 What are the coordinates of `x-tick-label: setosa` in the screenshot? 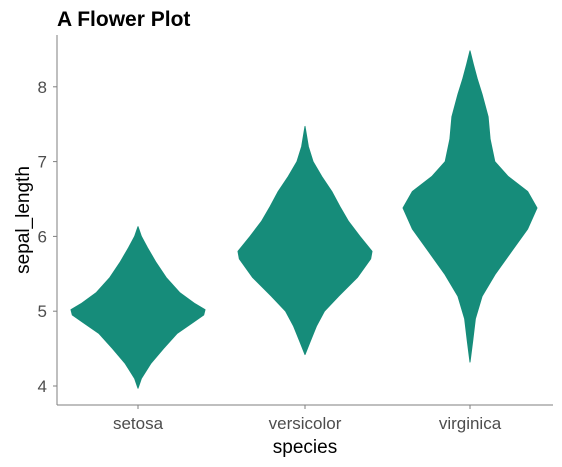 It's located at (138, 423).